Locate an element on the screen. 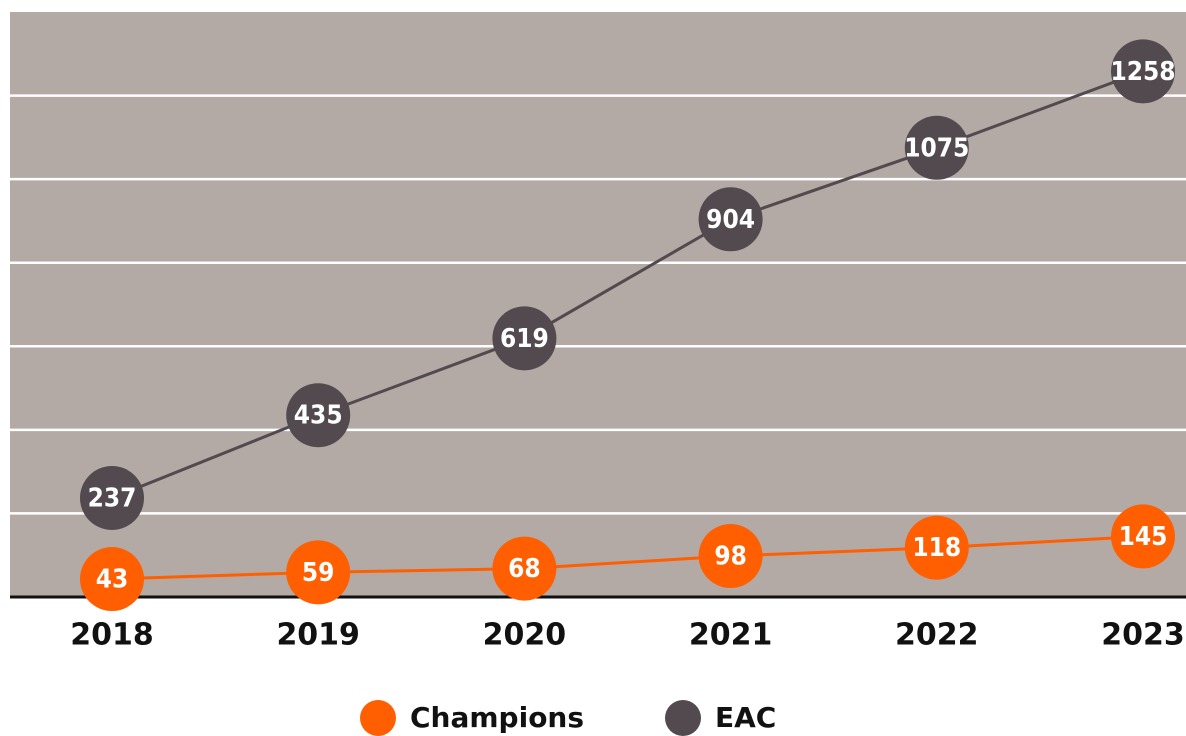  data-label: 68 is located at coordinates (524, 569).